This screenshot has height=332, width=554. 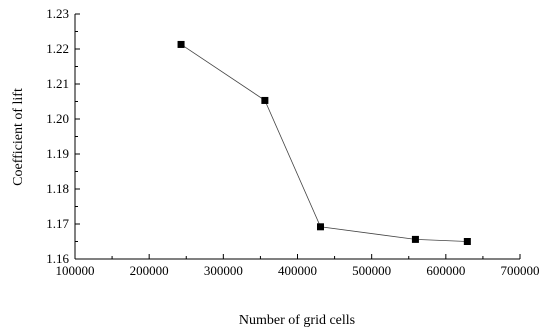 I want to click on x-tick-label: 500000, so click(x=371, y=270).